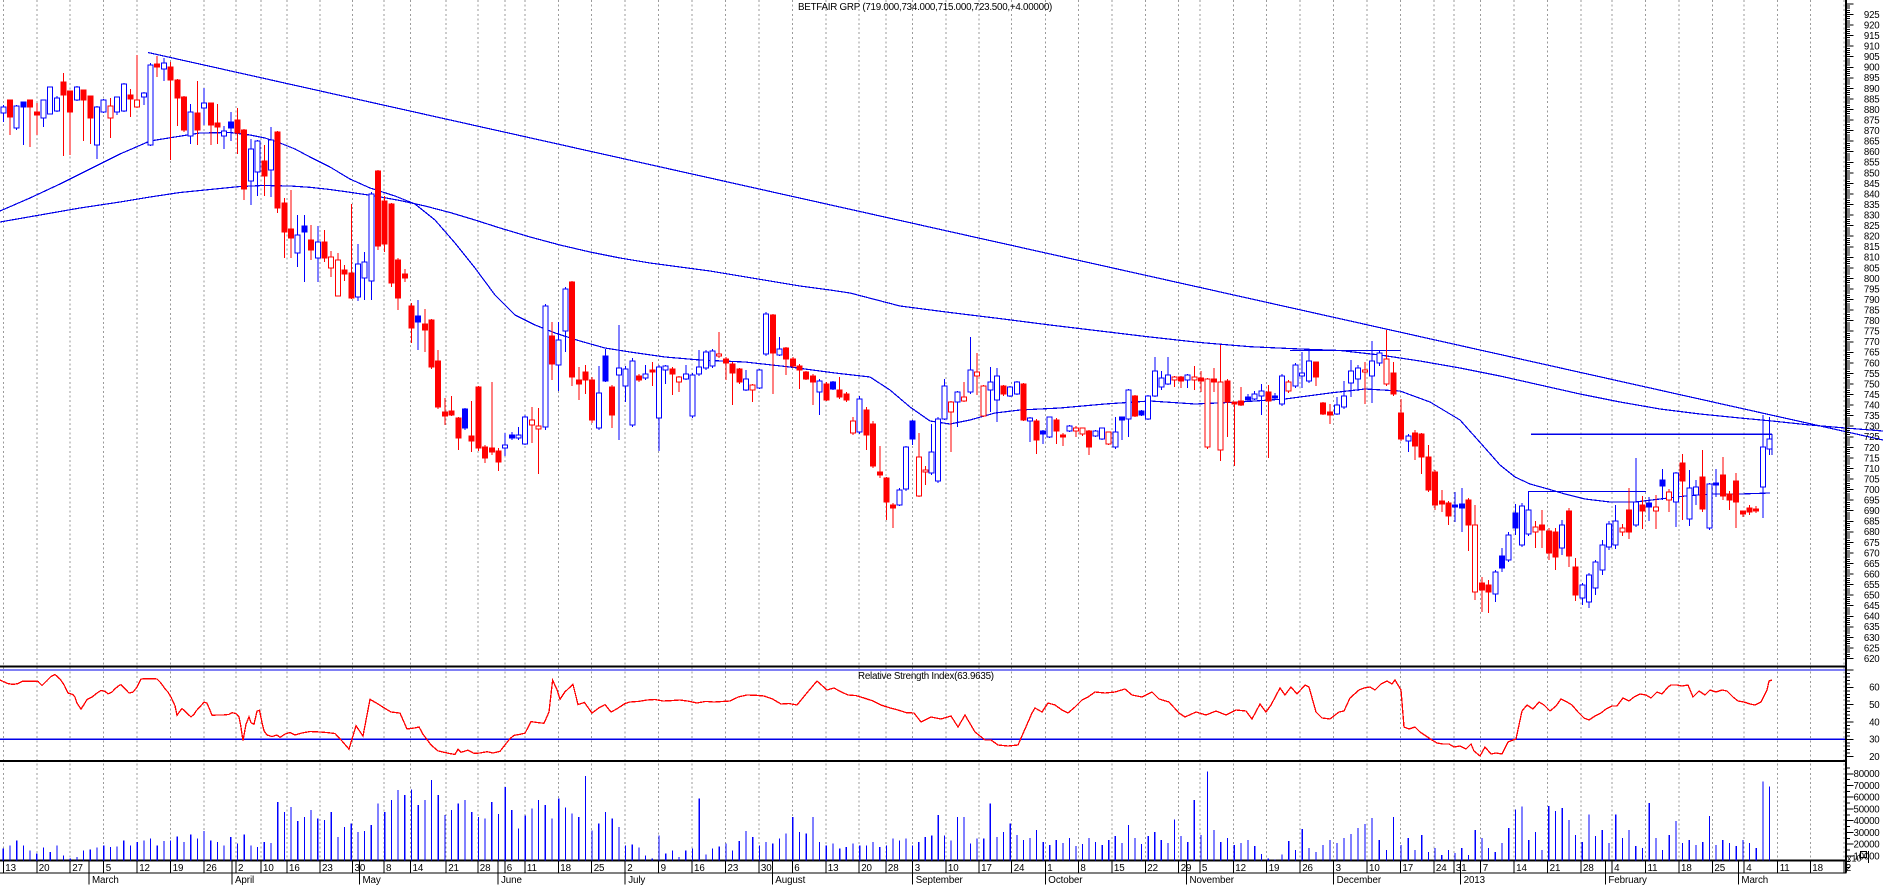  I want to click on svg-text: 15, so click(1119, 868).